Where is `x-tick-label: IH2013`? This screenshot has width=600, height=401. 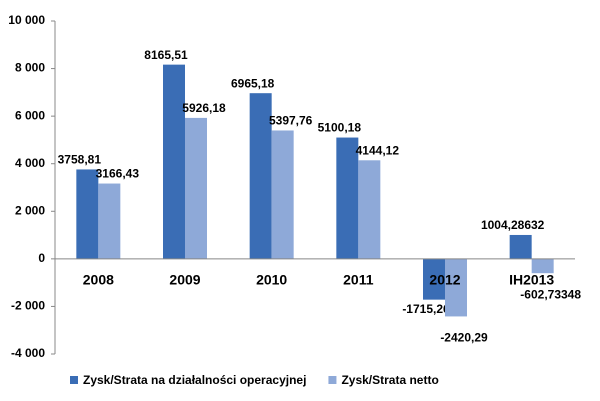 x-tick-label: IH2013 is located at coordinates (531, 280).